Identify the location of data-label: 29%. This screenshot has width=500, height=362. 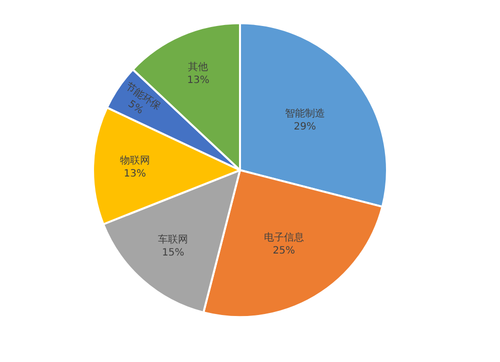
(305, 126).